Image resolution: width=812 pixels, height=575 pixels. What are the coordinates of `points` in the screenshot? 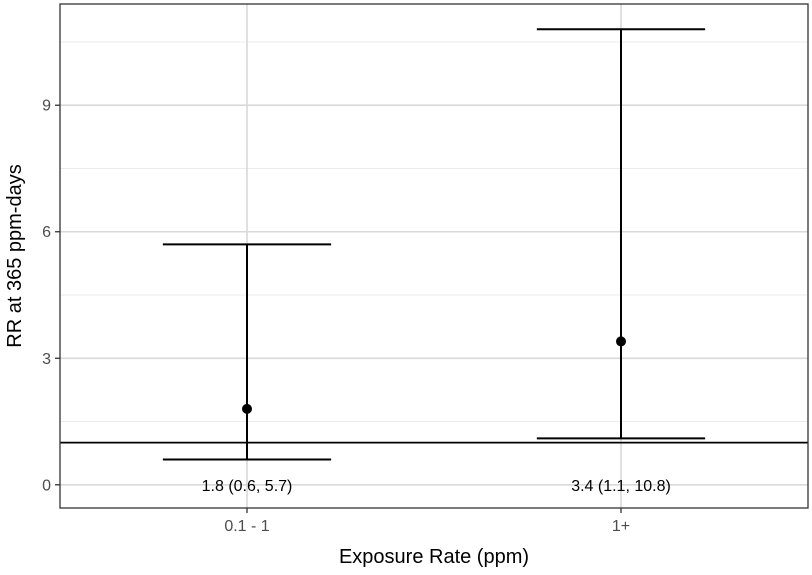 It's located at (434, 375).